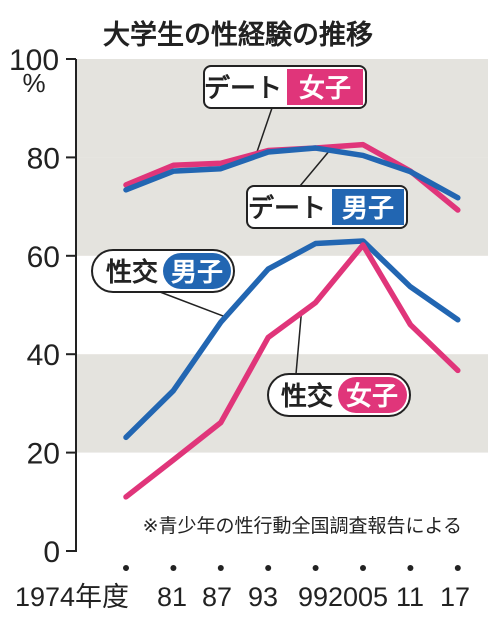 The image size is (488, 624). I want to click on label-date-male: デート 男子, so click(327, 207).